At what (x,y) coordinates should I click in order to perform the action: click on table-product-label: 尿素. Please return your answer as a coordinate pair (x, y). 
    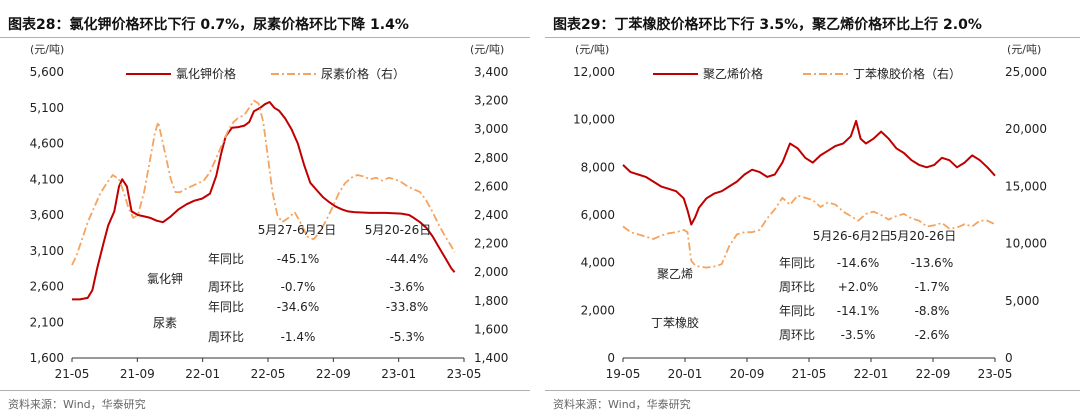
    Looking at the image, I should click on (165, 323).